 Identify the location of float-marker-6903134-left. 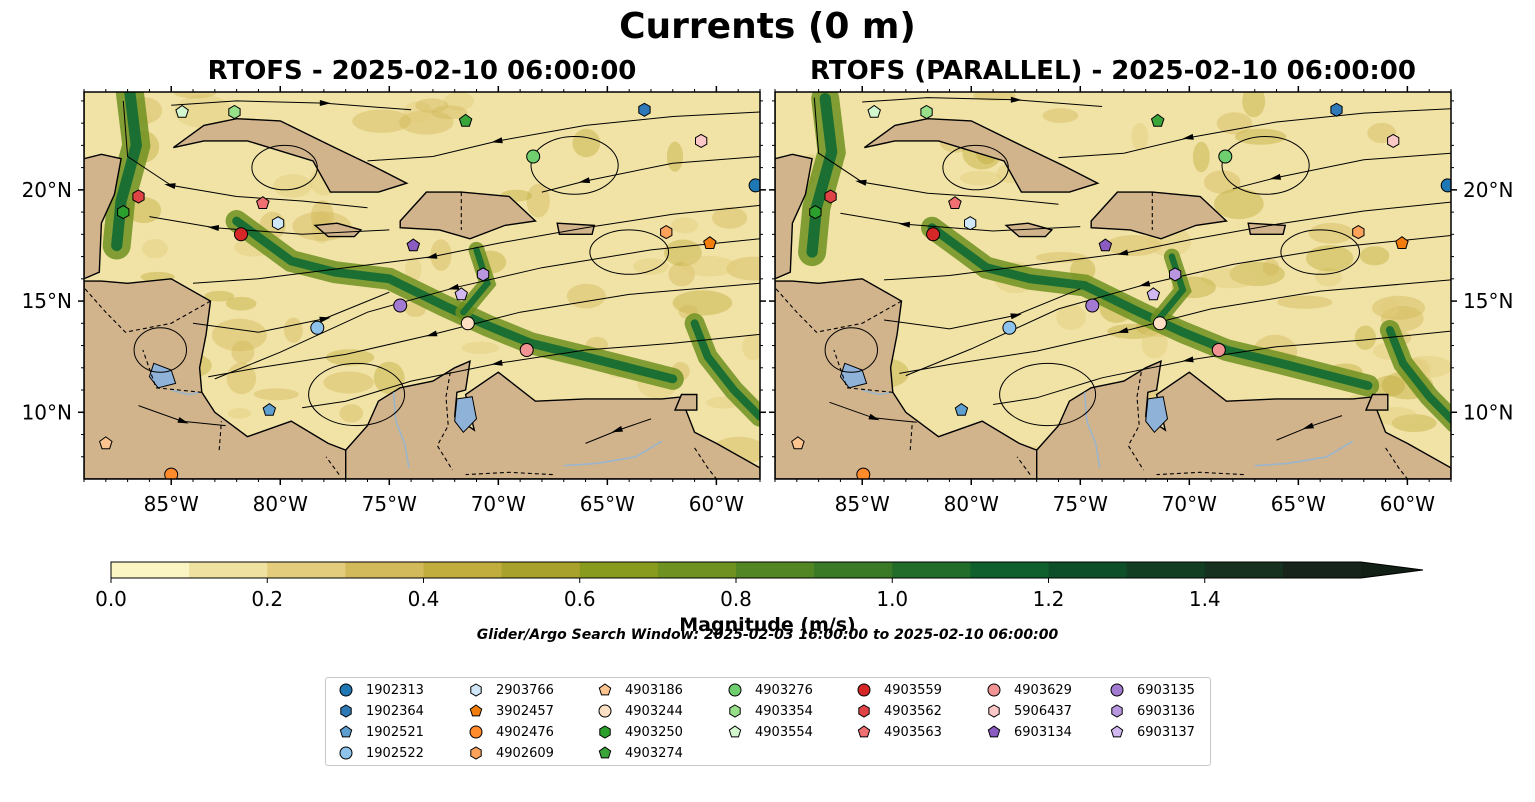
(413, 245).